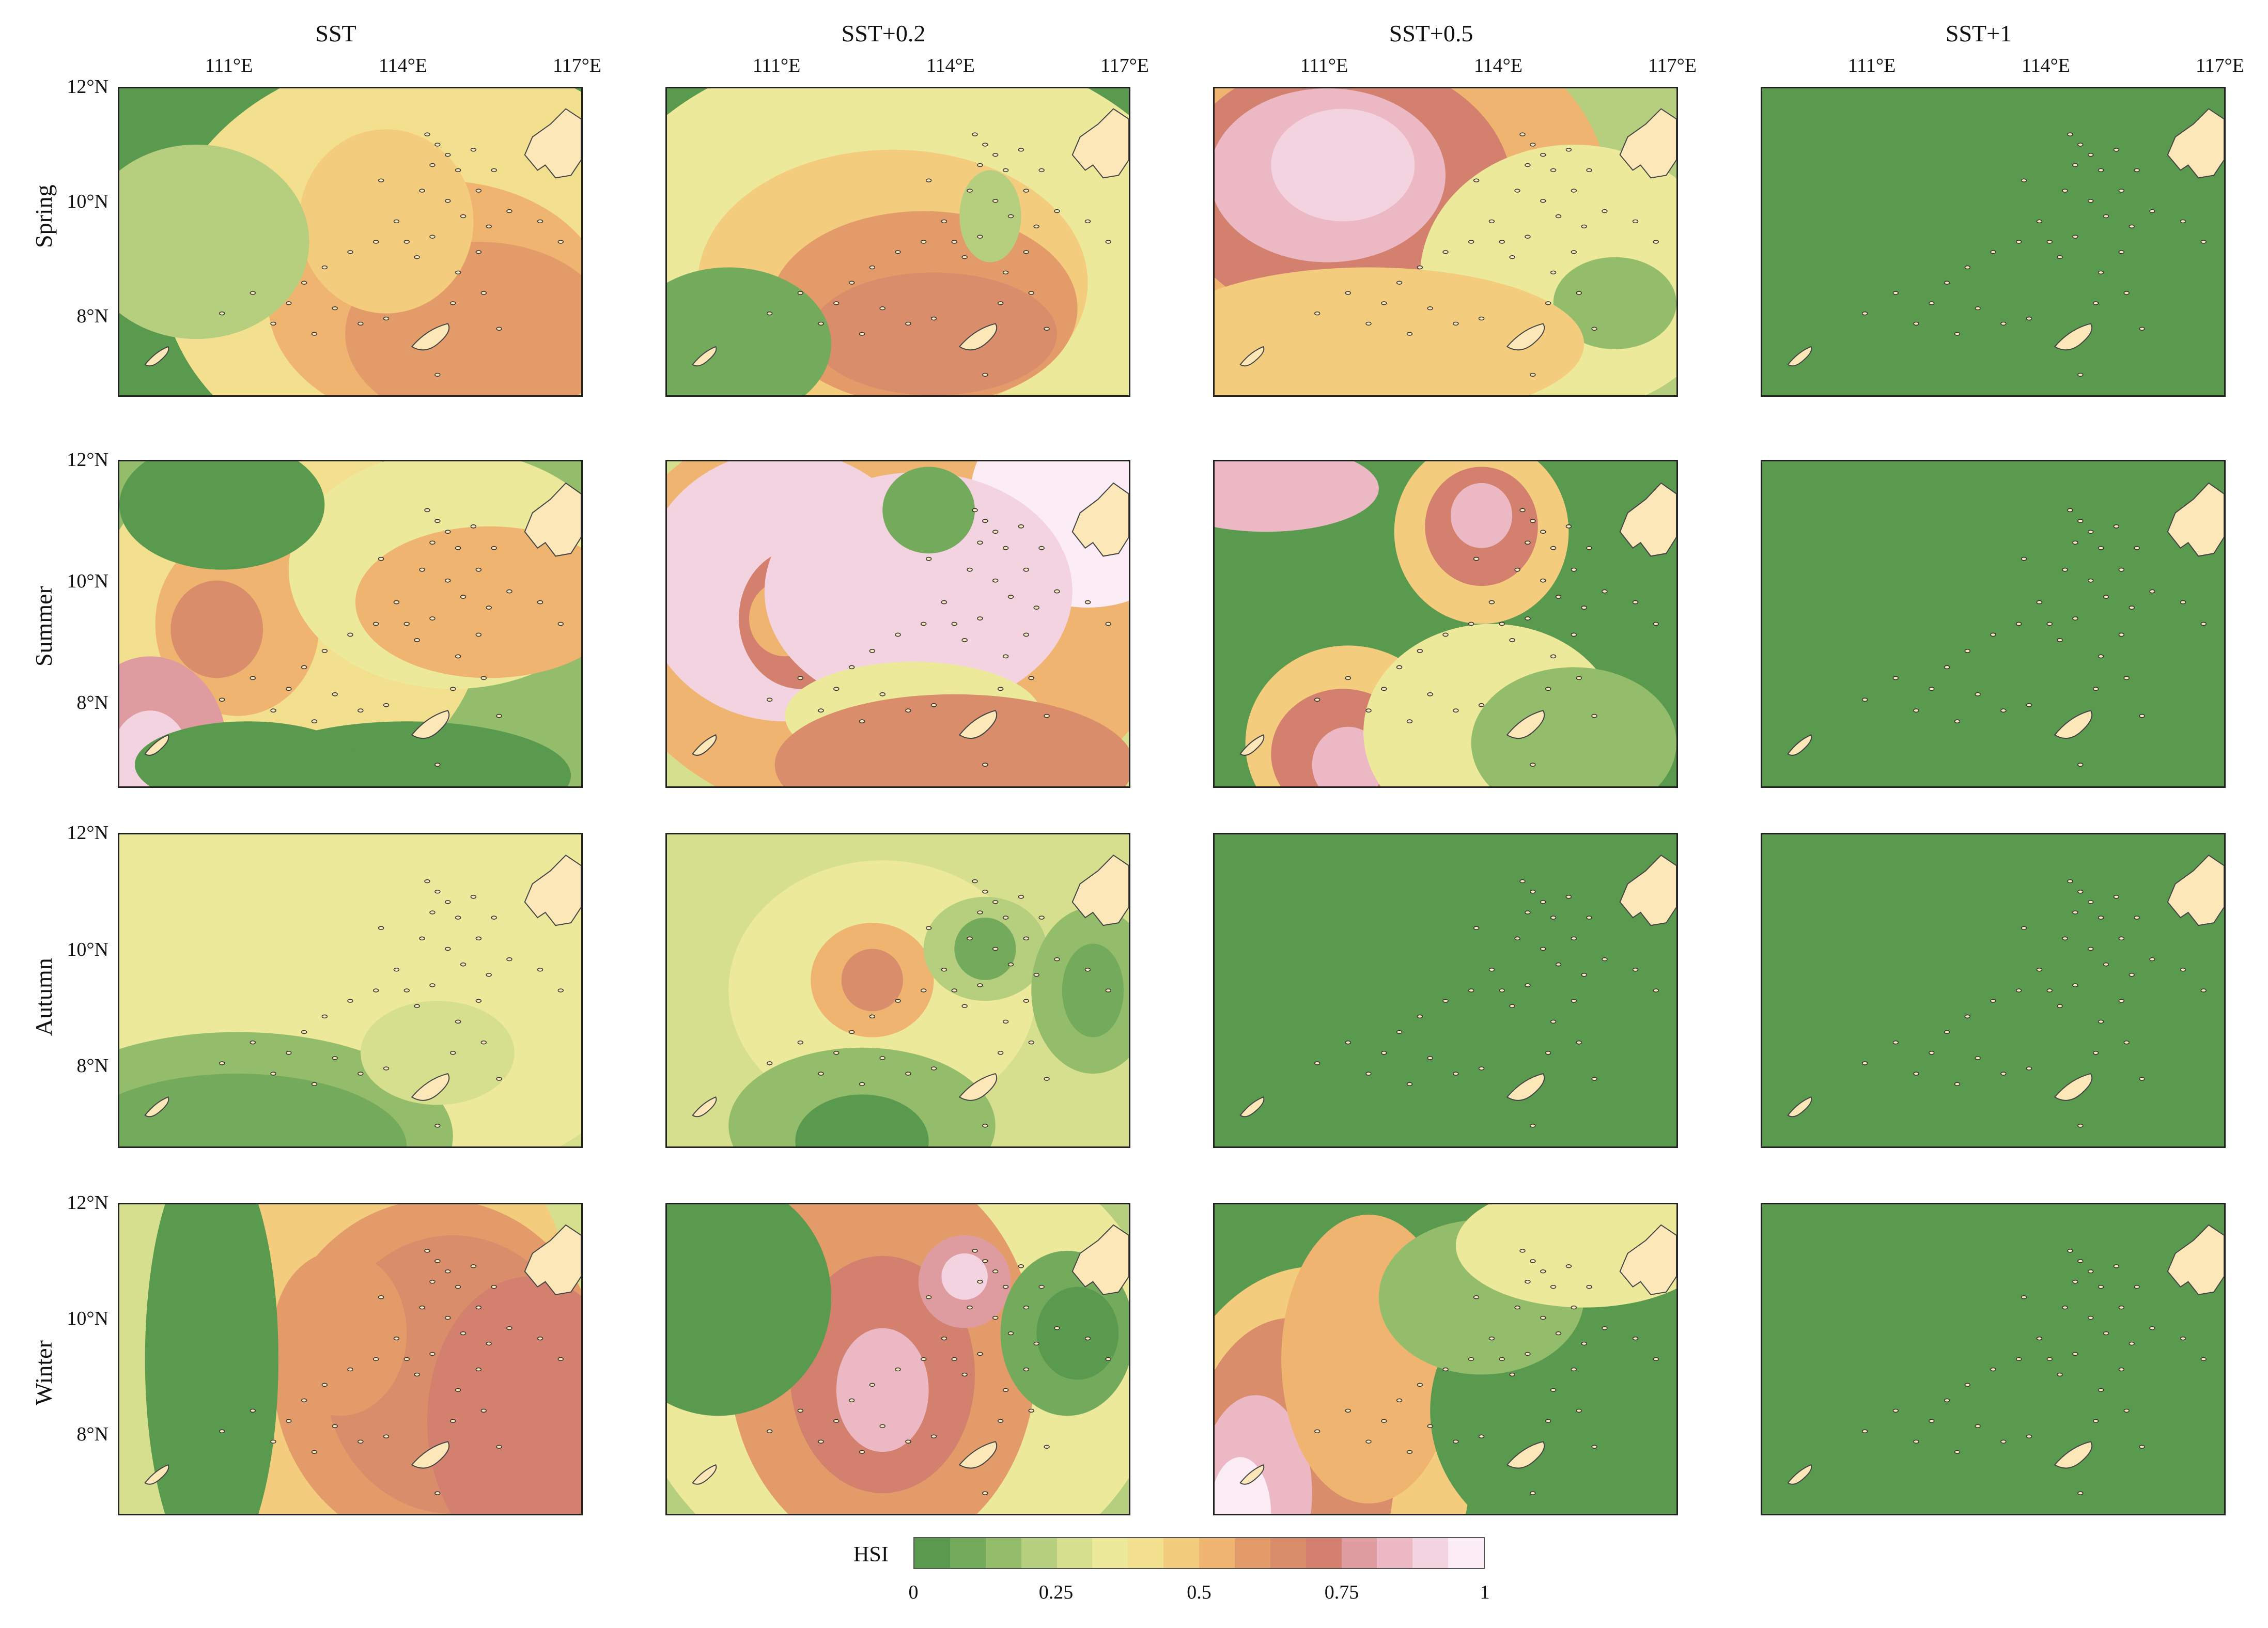 The width and height of the screenshot is (2268, 1628). What do you see at coordinates (87, 581) in the screenshot?
I see `lat-tick: 10°N` at bounding box center [87, 581].